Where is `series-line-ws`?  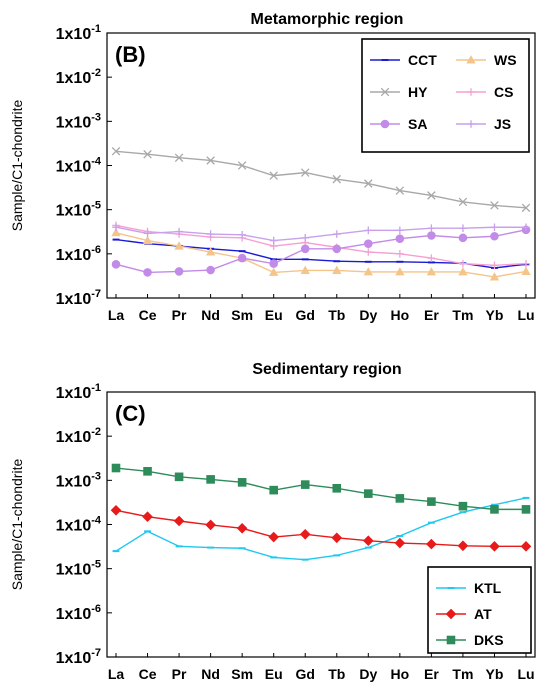
series-line-ws is located at coordinates (321, 255).